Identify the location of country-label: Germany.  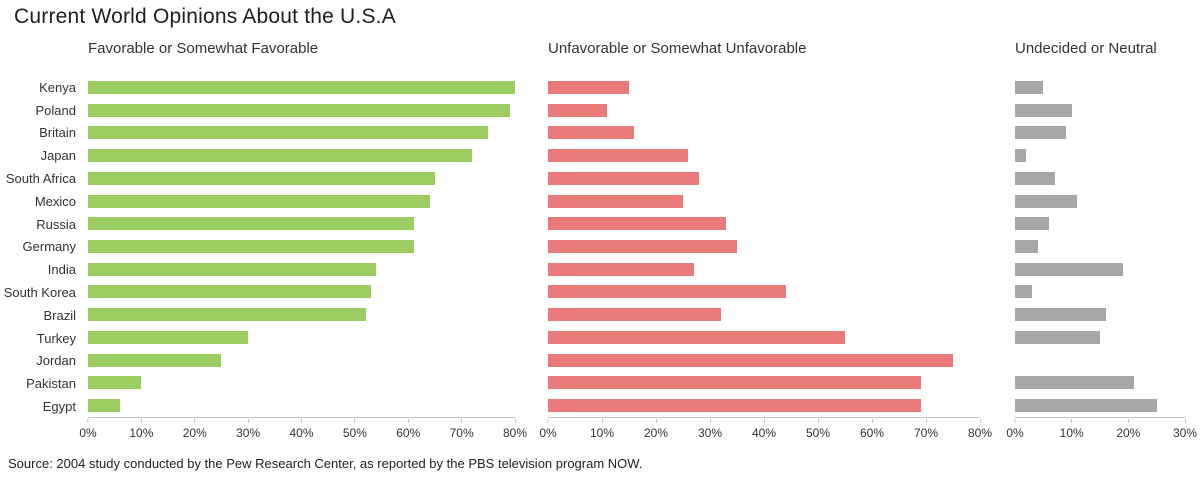
(49, 247).